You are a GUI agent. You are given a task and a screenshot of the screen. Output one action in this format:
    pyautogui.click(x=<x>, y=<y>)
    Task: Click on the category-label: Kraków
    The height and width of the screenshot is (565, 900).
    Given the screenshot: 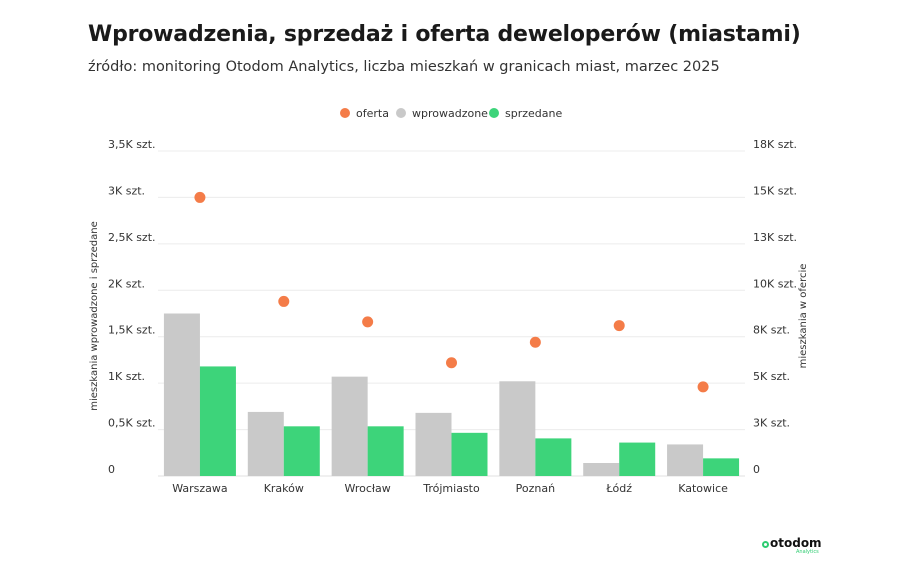 What is the action you would take?
    pyautogui.click(x=284, y=488)
    